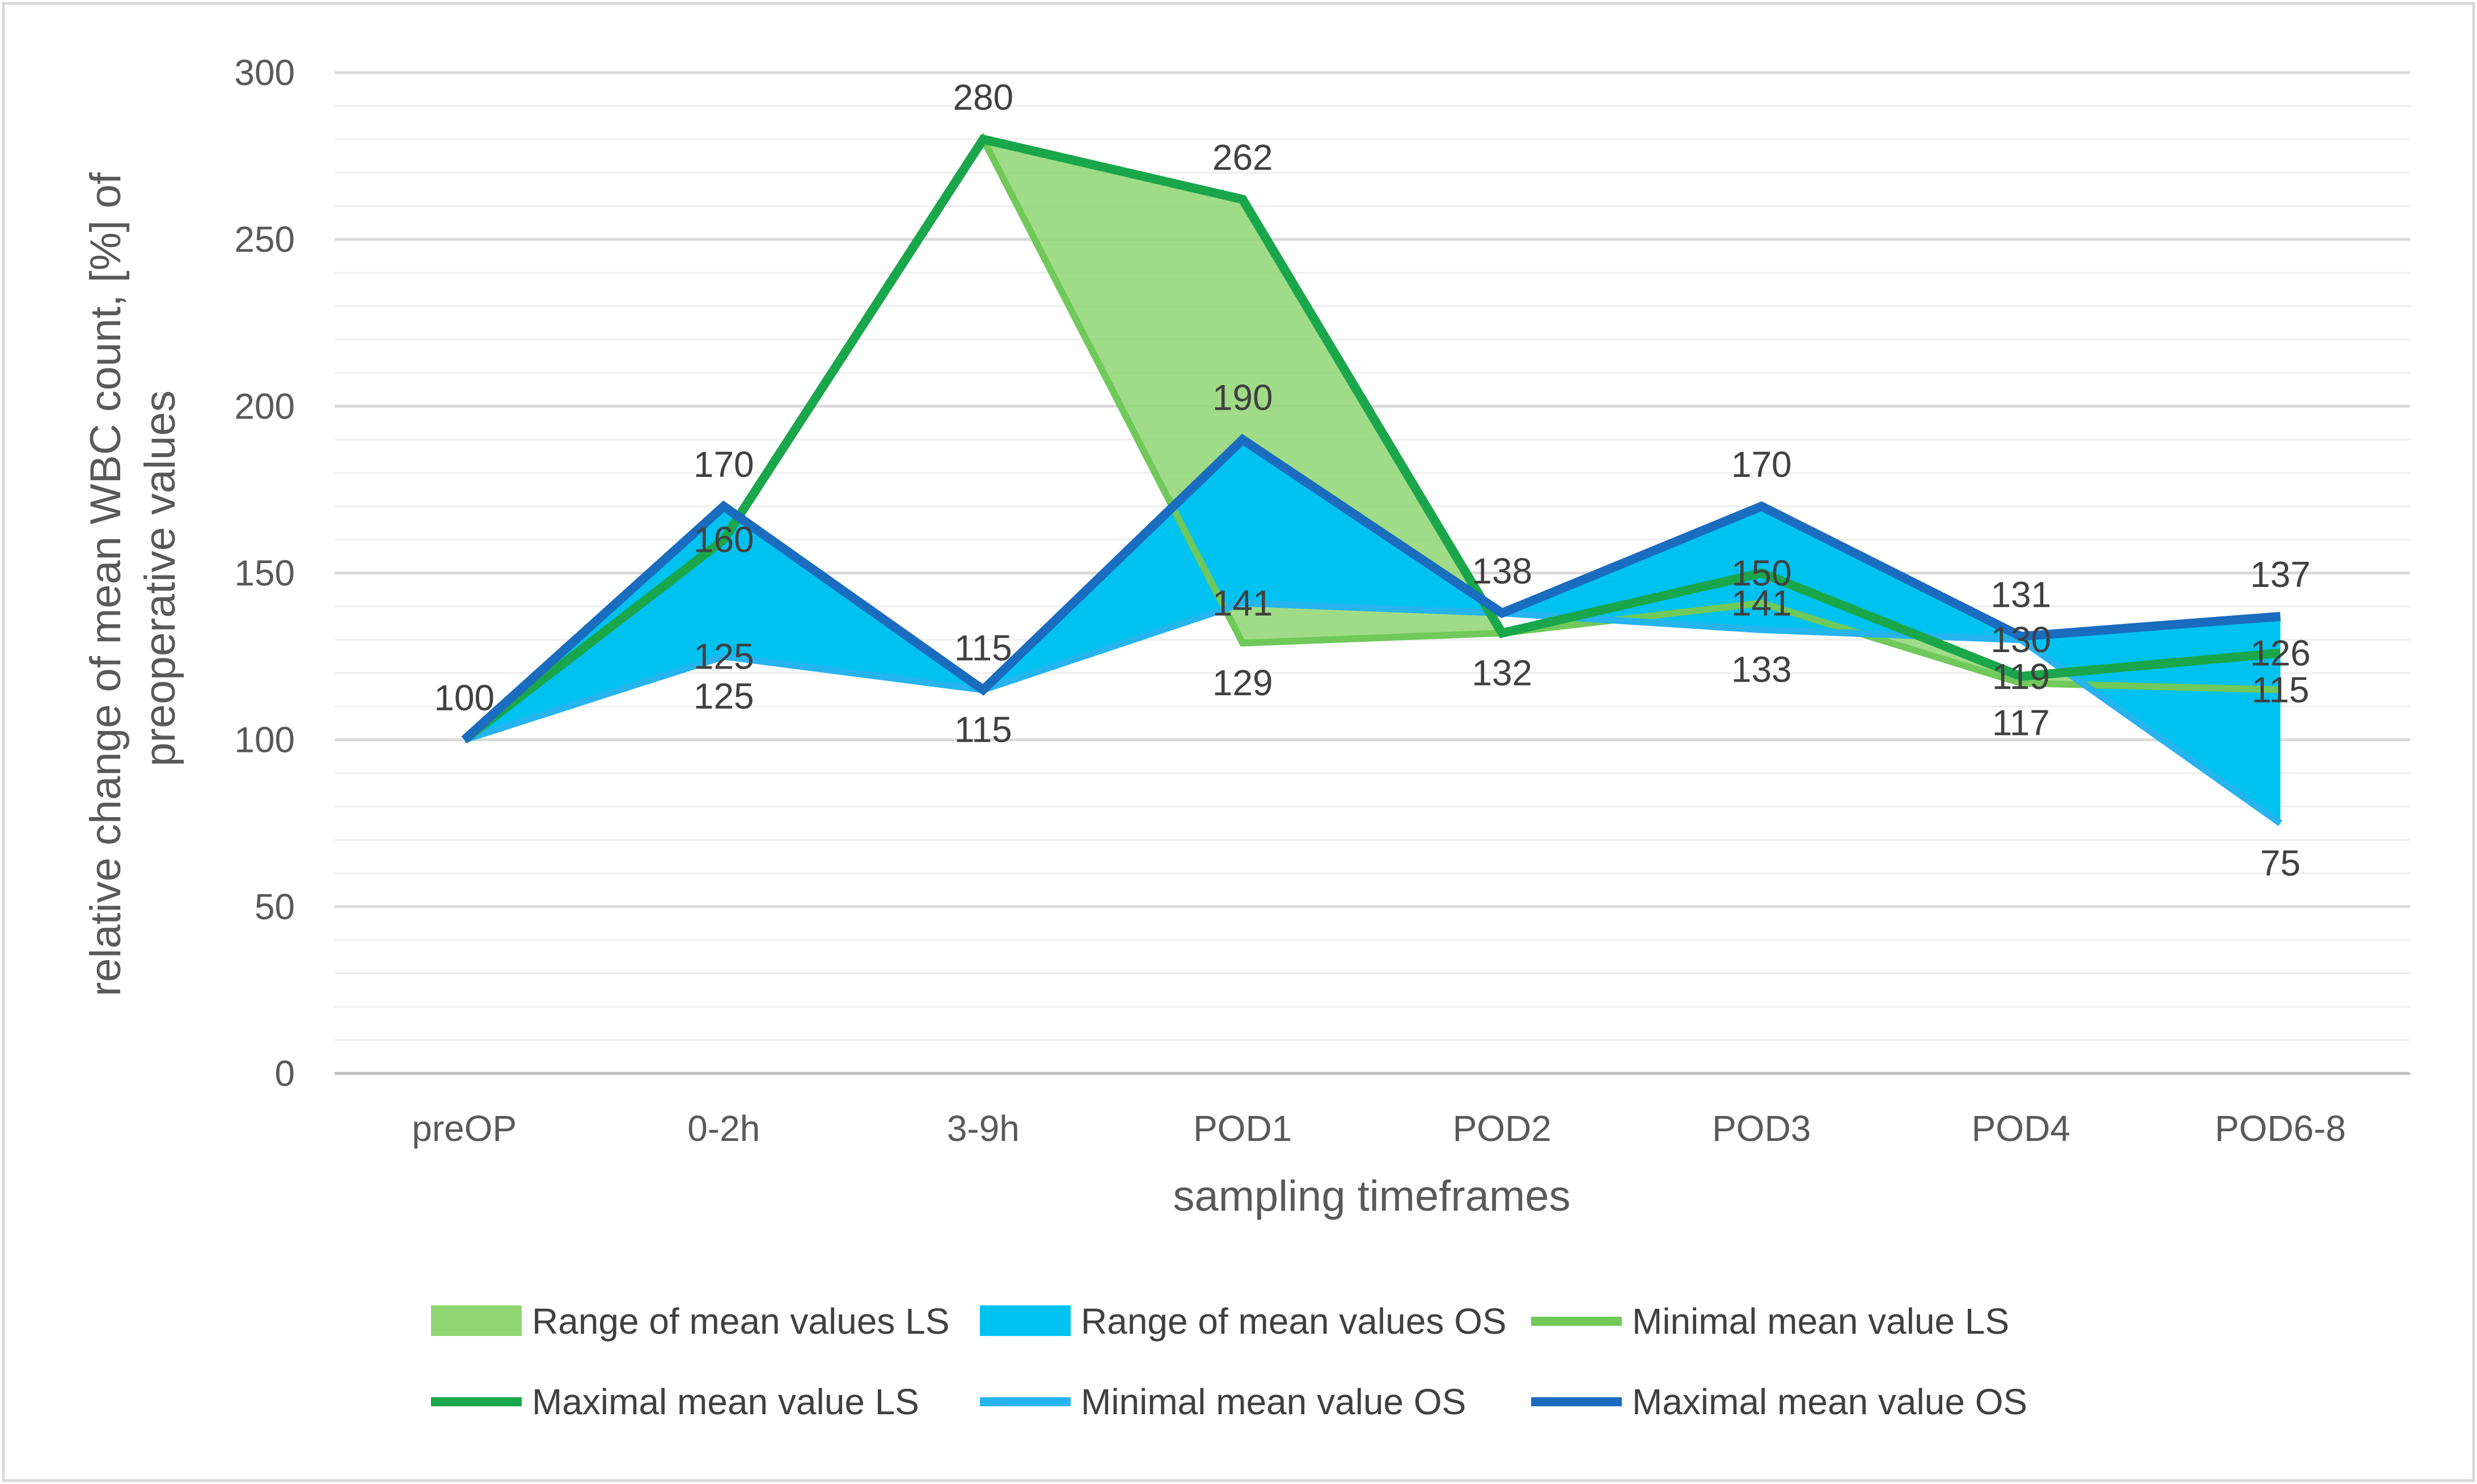 The width and height of the screenshot is (2477, 1484). Describe the element at coordinates (983, 97) in the screenshot. I see `data-label: 280` at that location.